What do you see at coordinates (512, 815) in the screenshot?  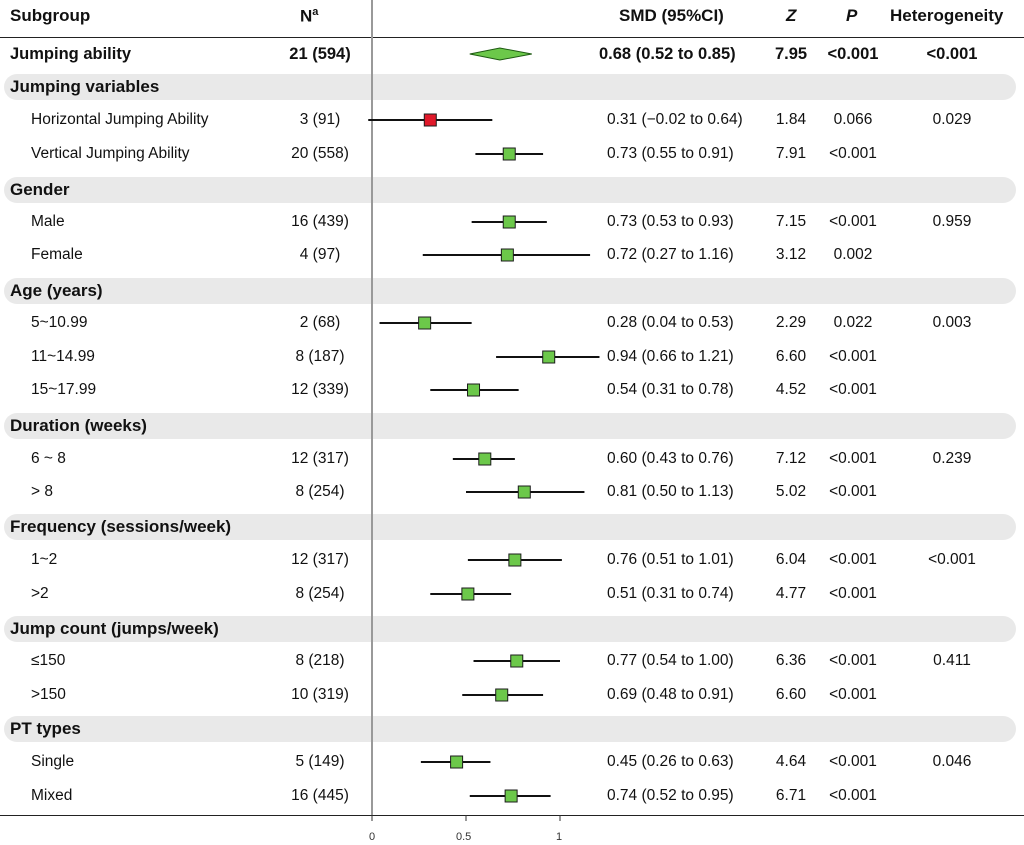 I see `bottom-rule` at bounding box center [512, 815].